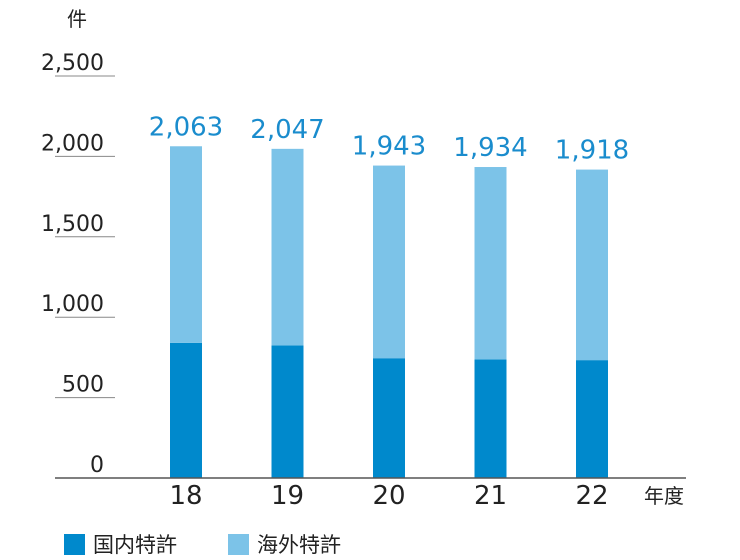  Describe the element at coordinates (202, 545) in the screenshot. I see `legend: 国内特許 海外特許` at that location.